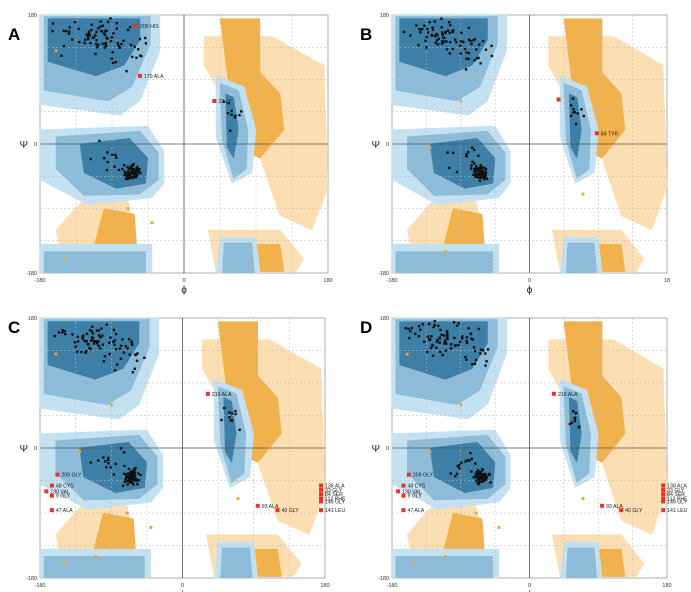 Image resolution: width=691 pixels, height=592 pixels. I want to click on region-allowBotLeft, so click(444, 567).